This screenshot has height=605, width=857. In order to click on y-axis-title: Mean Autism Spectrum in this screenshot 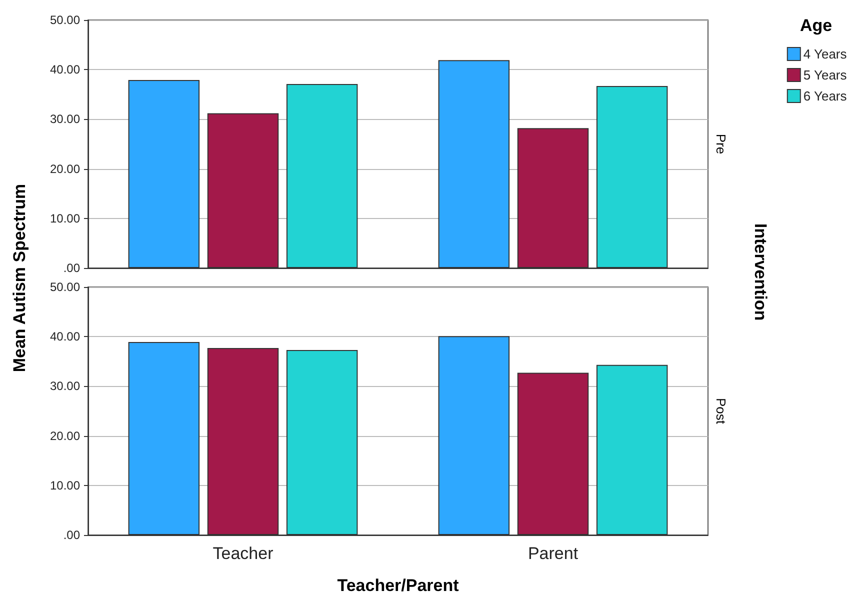, I will do `click(20, 278)`.